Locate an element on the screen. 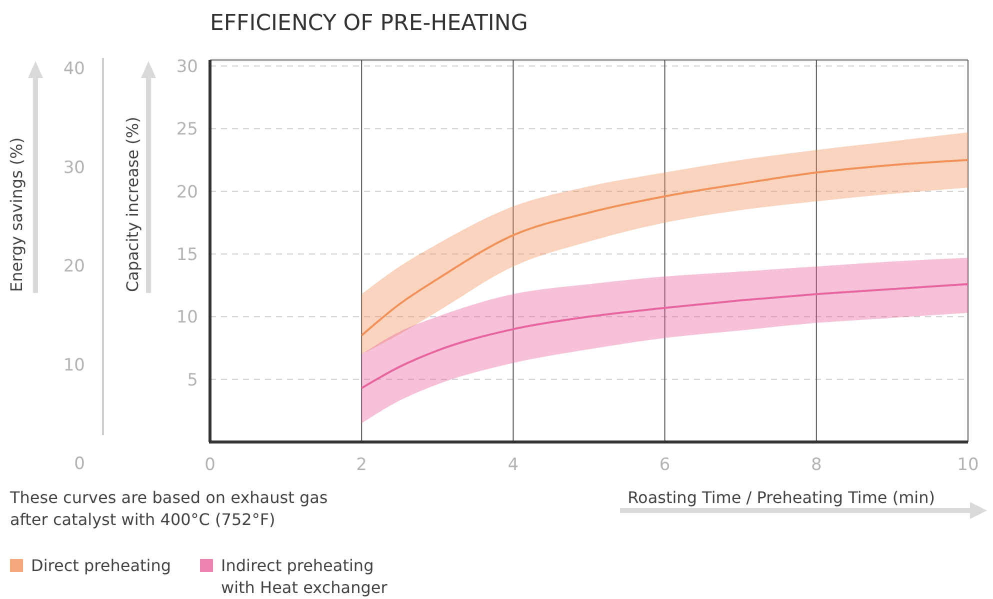  line-series is located at coordinates (664, 336).